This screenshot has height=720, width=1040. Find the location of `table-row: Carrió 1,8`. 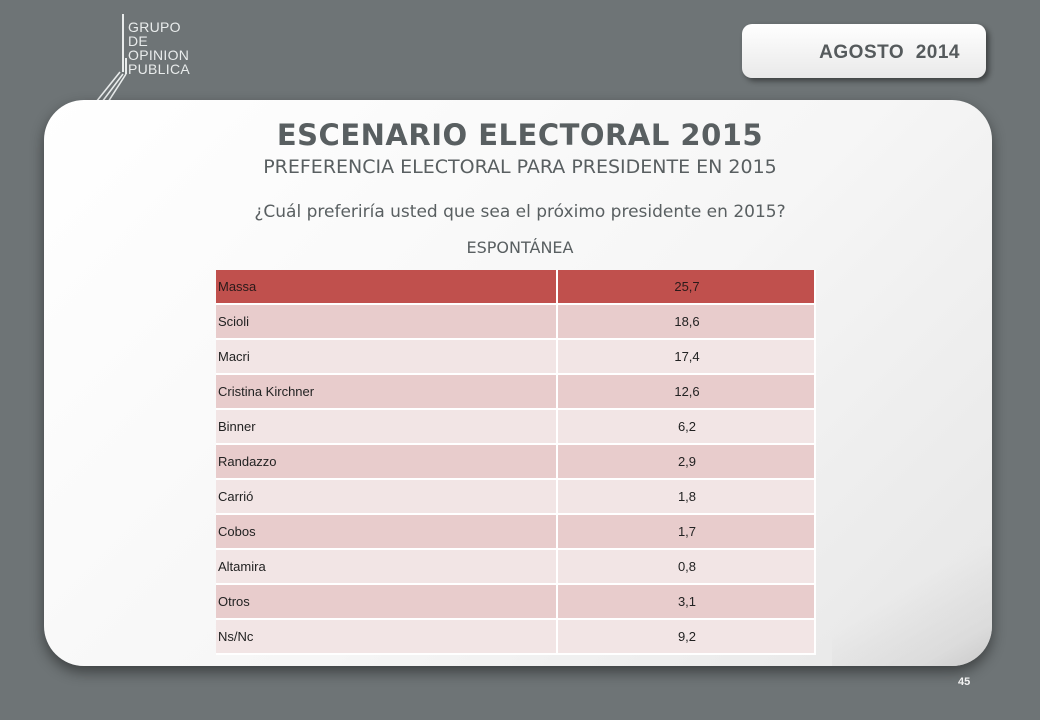

table-row: Carrió 1,8 is located at coordinates (516, 497).